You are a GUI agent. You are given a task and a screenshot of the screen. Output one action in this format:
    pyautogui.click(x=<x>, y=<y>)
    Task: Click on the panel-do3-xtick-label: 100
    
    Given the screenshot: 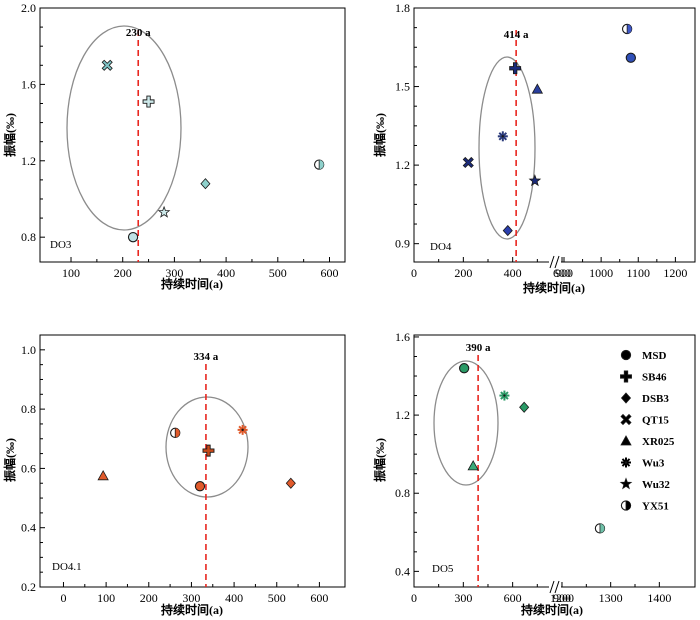 What is the action you would take?
    pyautogui.click(x=71, y=273)
    